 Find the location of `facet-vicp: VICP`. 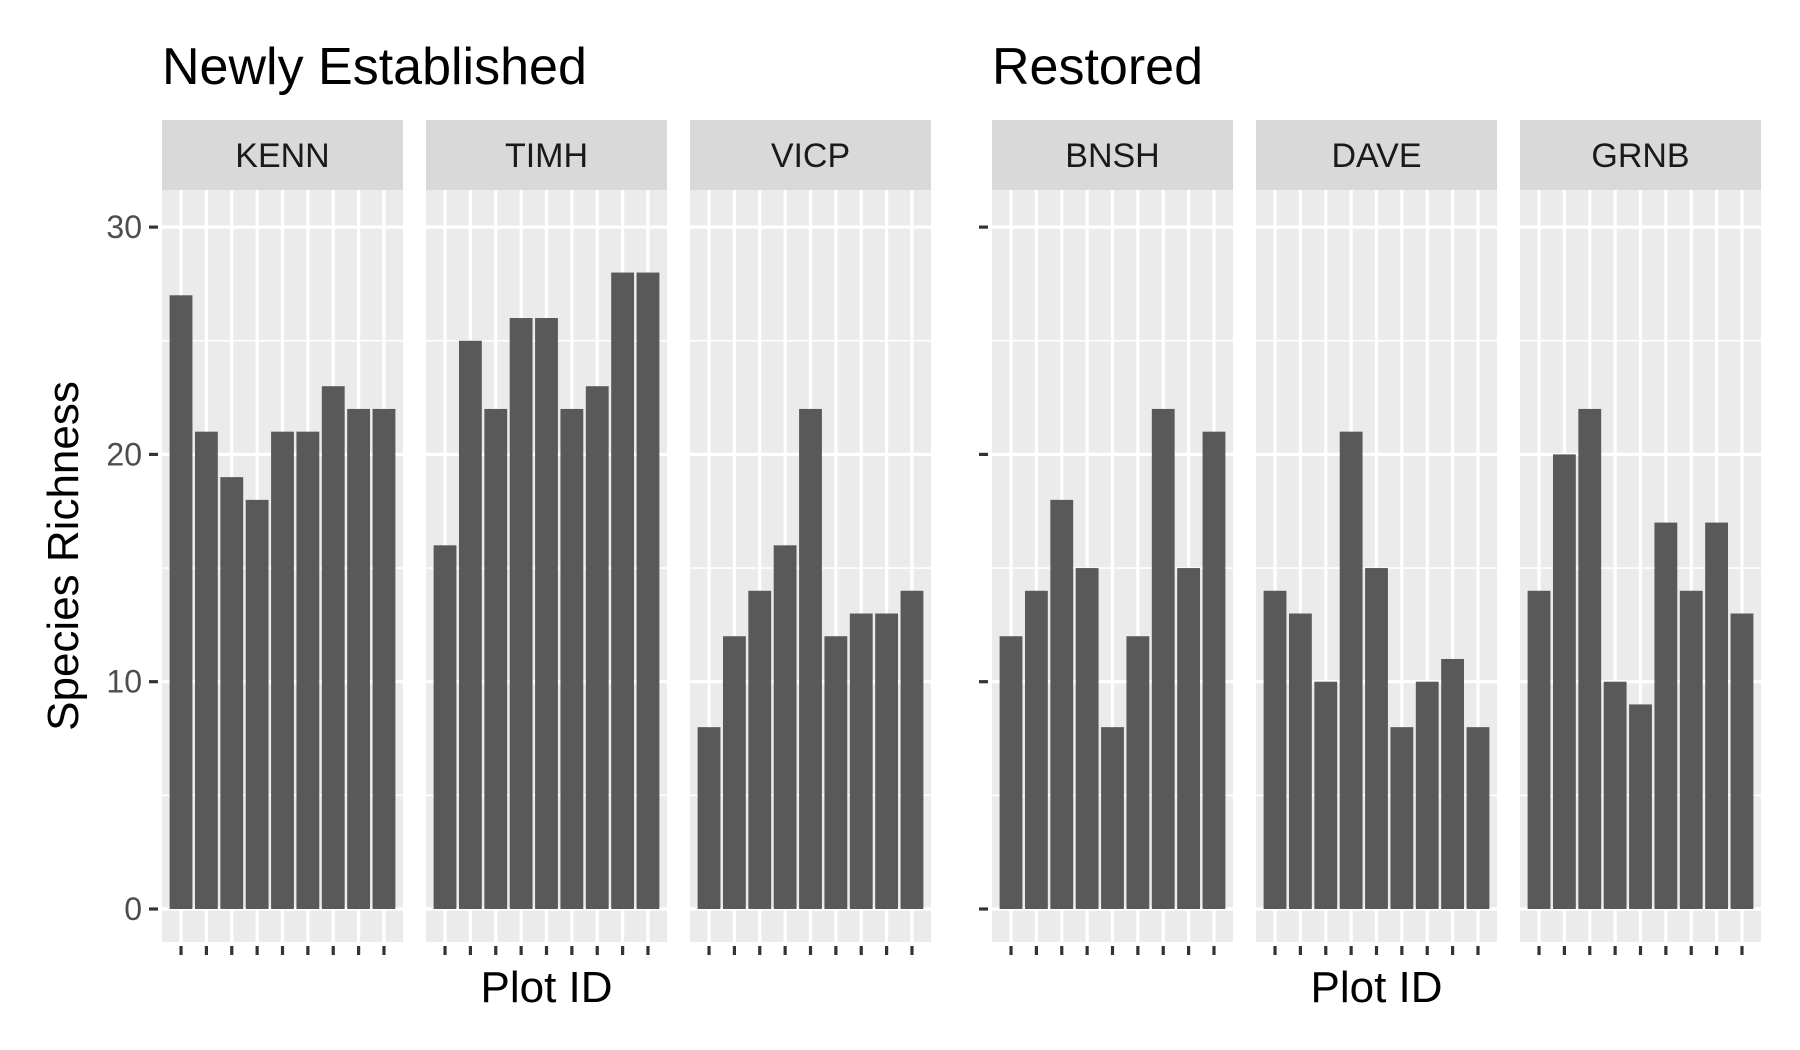

facet-vicp: VICP is located at coordinates (810, 537).